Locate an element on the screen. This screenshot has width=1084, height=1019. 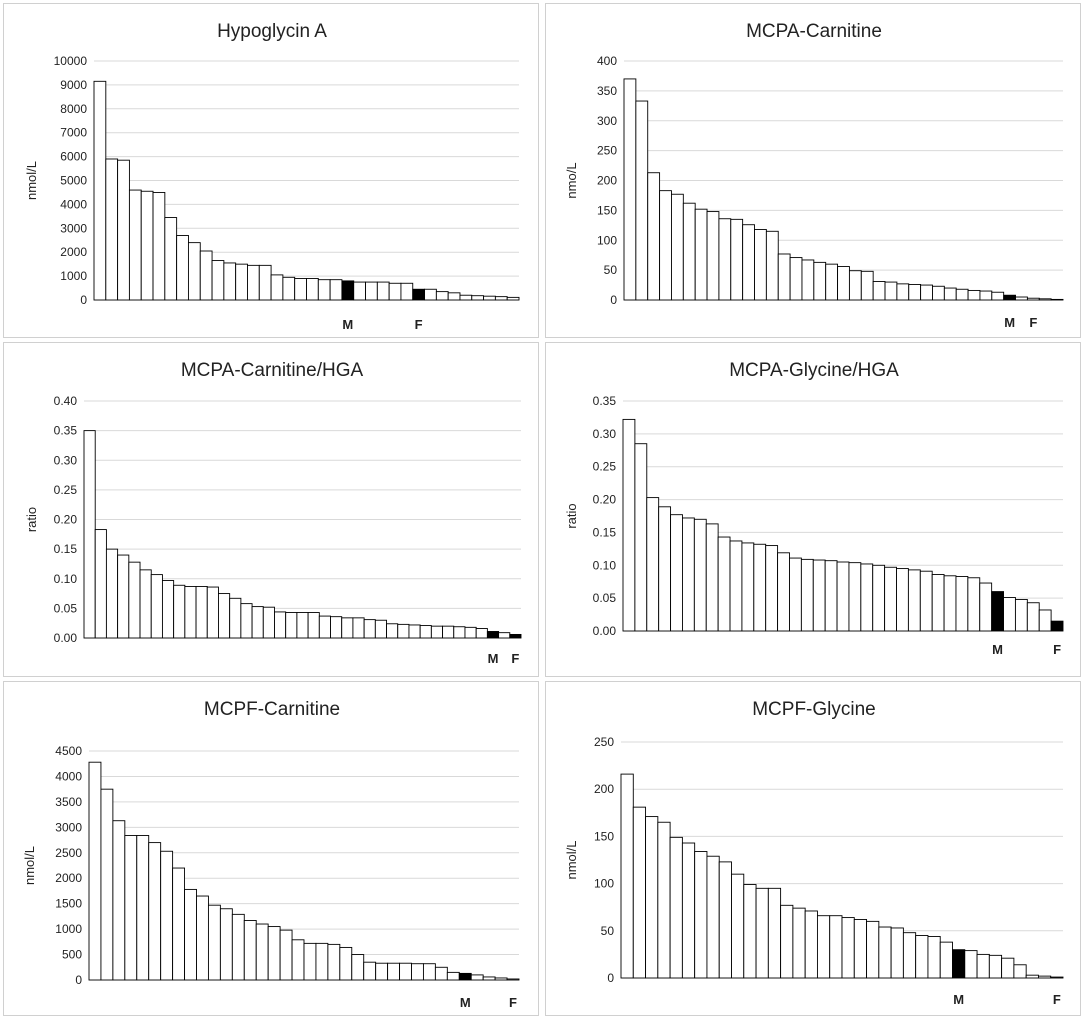
y-tick-label: 200 is located at coordinates (607, 181).